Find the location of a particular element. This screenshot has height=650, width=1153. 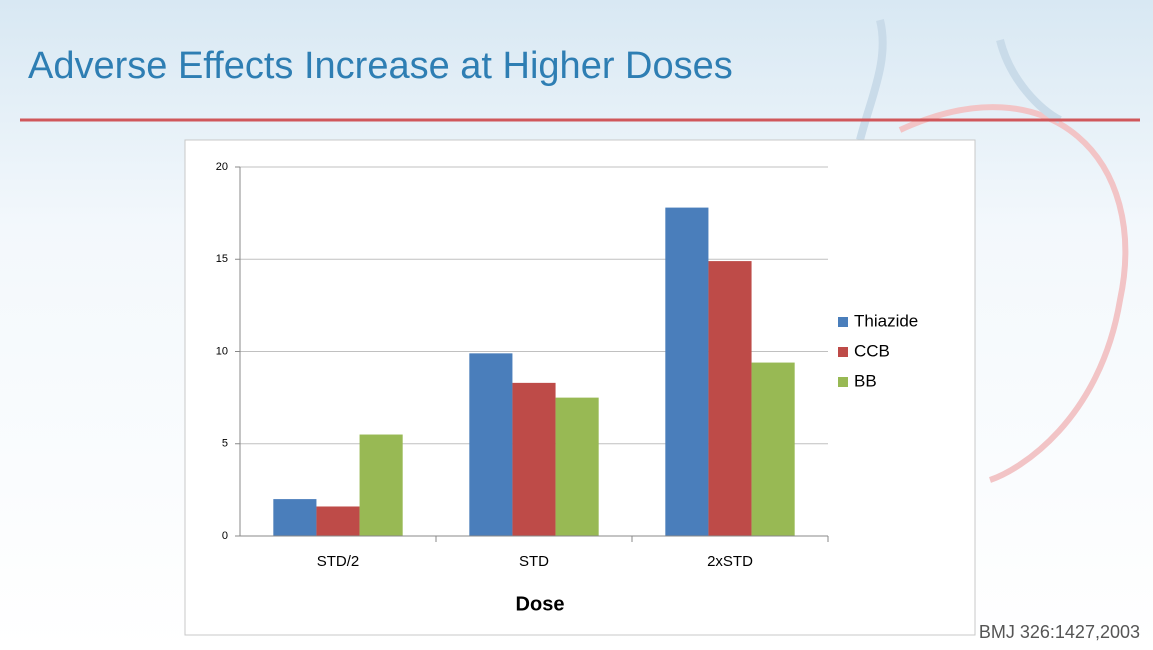

x-tick-label: STD/2 is located at coordinates (338, 561).